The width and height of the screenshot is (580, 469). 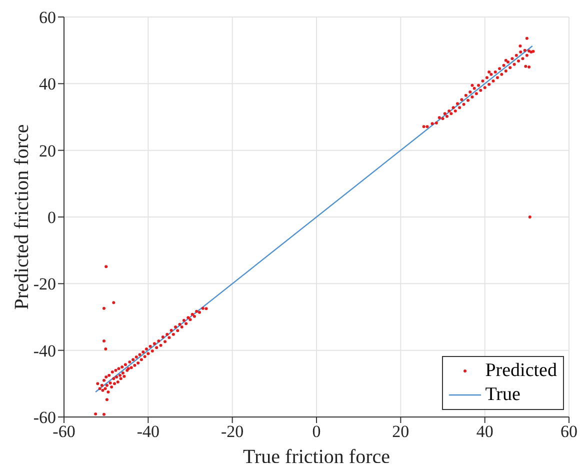 What do you see at coordinates (44, 350) in the screenshot?
I see `y-tick-label: -40` at bounding box center [44, 350].